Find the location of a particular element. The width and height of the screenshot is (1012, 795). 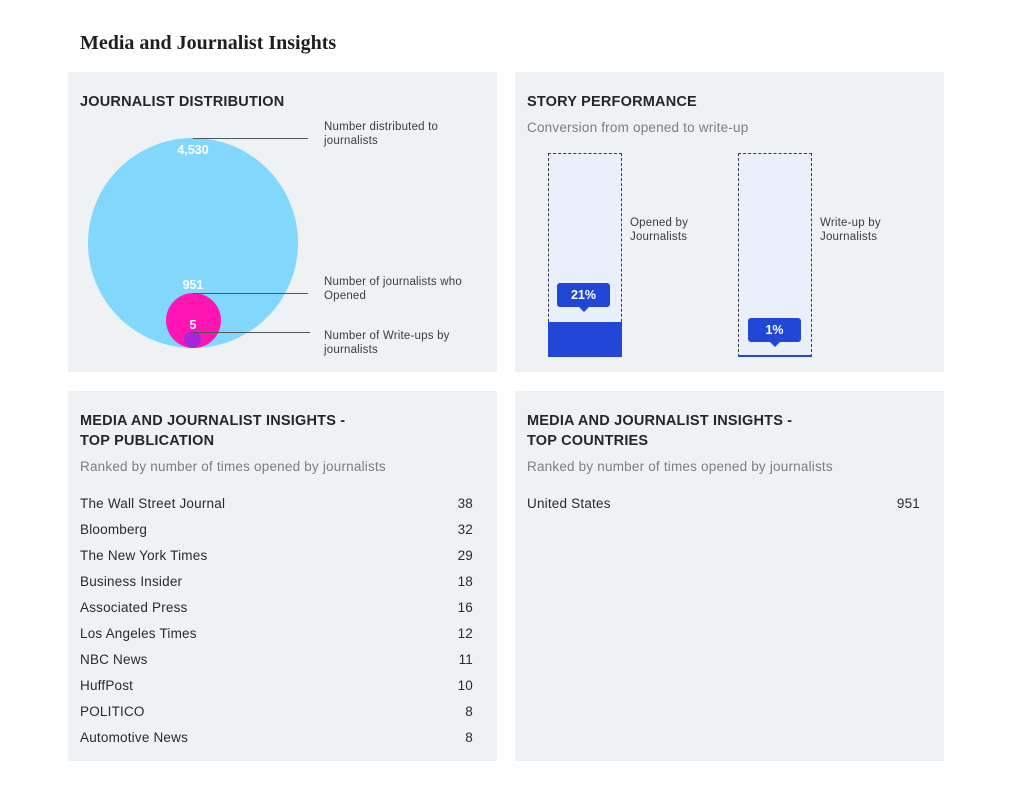

opened-bar is located at coordinates (585, 255).